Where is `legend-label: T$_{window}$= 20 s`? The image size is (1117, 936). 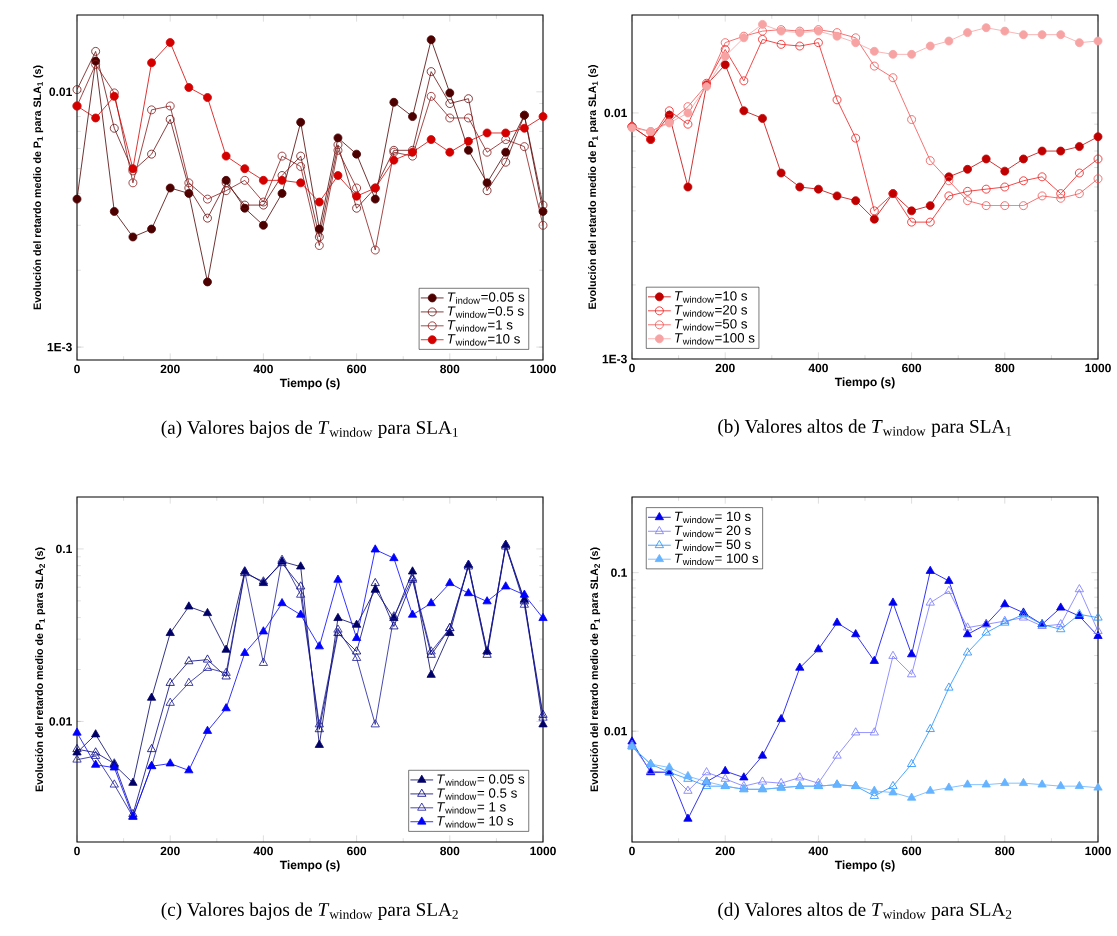 legend-label: T$_{window}$= 20 s is located at coordinates (713, 531).